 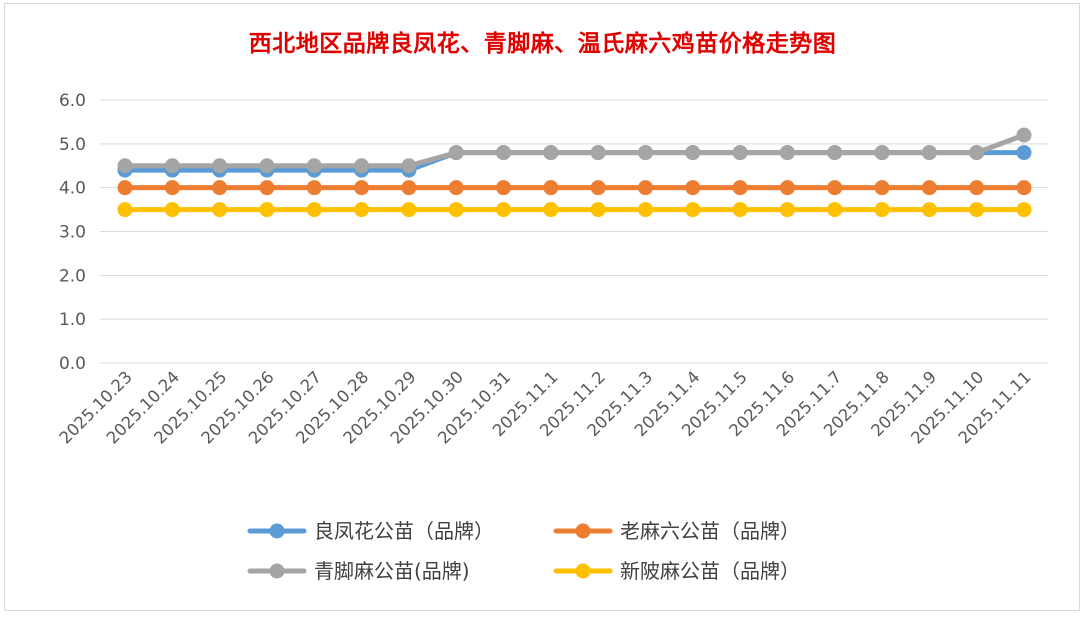 What do you see at coordinates (542, 43) in the screenshot?
I see `chart-title: 西北地区品牌良凤花、青脚麻、温氏麻六鸡苗价格走势图` at bounding box center [542, 43].